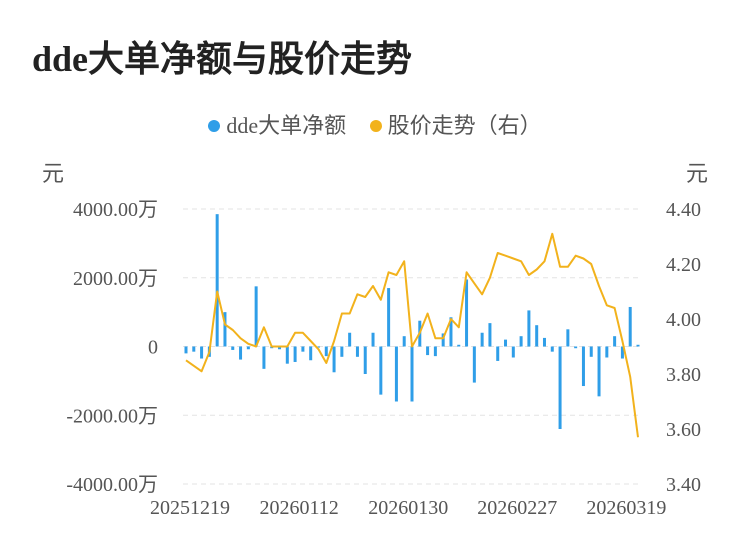 The height and width of the screenshot is (558, 750). Describe the element at coordinates (626, 508) in the screenshot. I see `x-tick-label: 20260319` at that location.